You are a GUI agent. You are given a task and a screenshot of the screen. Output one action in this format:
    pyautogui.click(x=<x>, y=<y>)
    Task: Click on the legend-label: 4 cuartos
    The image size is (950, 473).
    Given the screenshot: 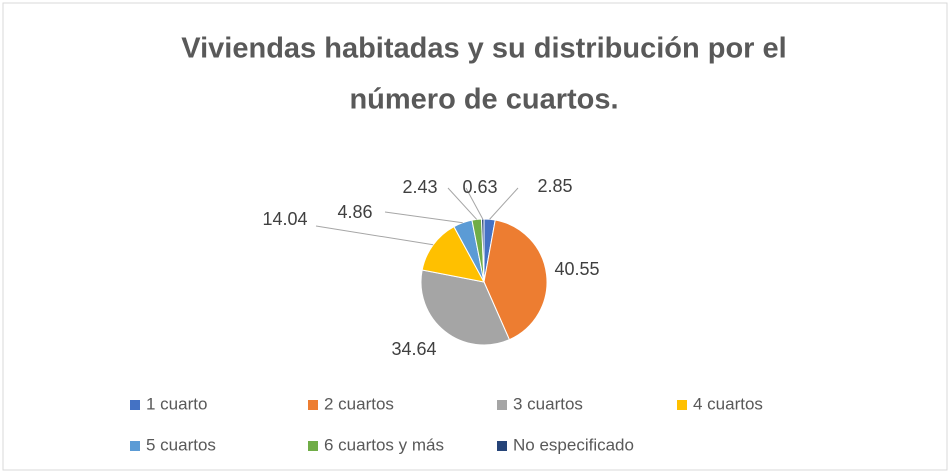 What is the action you would take?
    pyautogui.click(x=728, y=403)
    